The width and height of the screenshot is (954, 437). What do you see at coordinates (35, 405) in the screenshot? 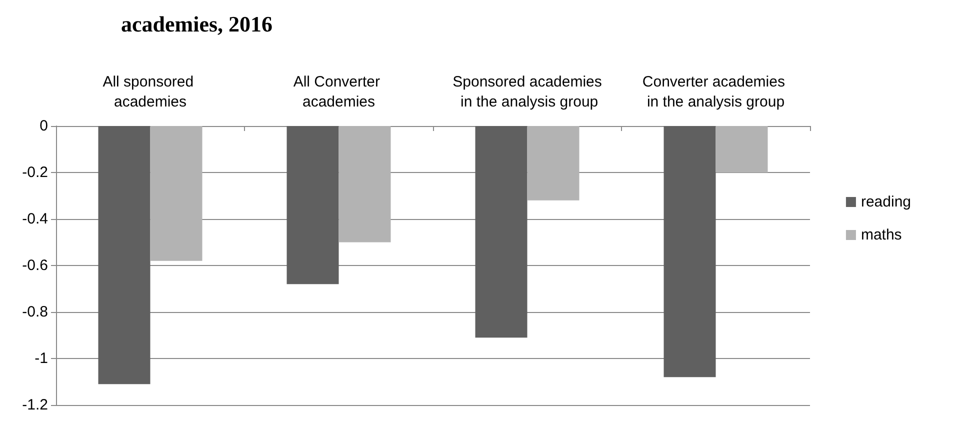
I see `y-tick-label: -1.2` at bounding box center [35, 405].